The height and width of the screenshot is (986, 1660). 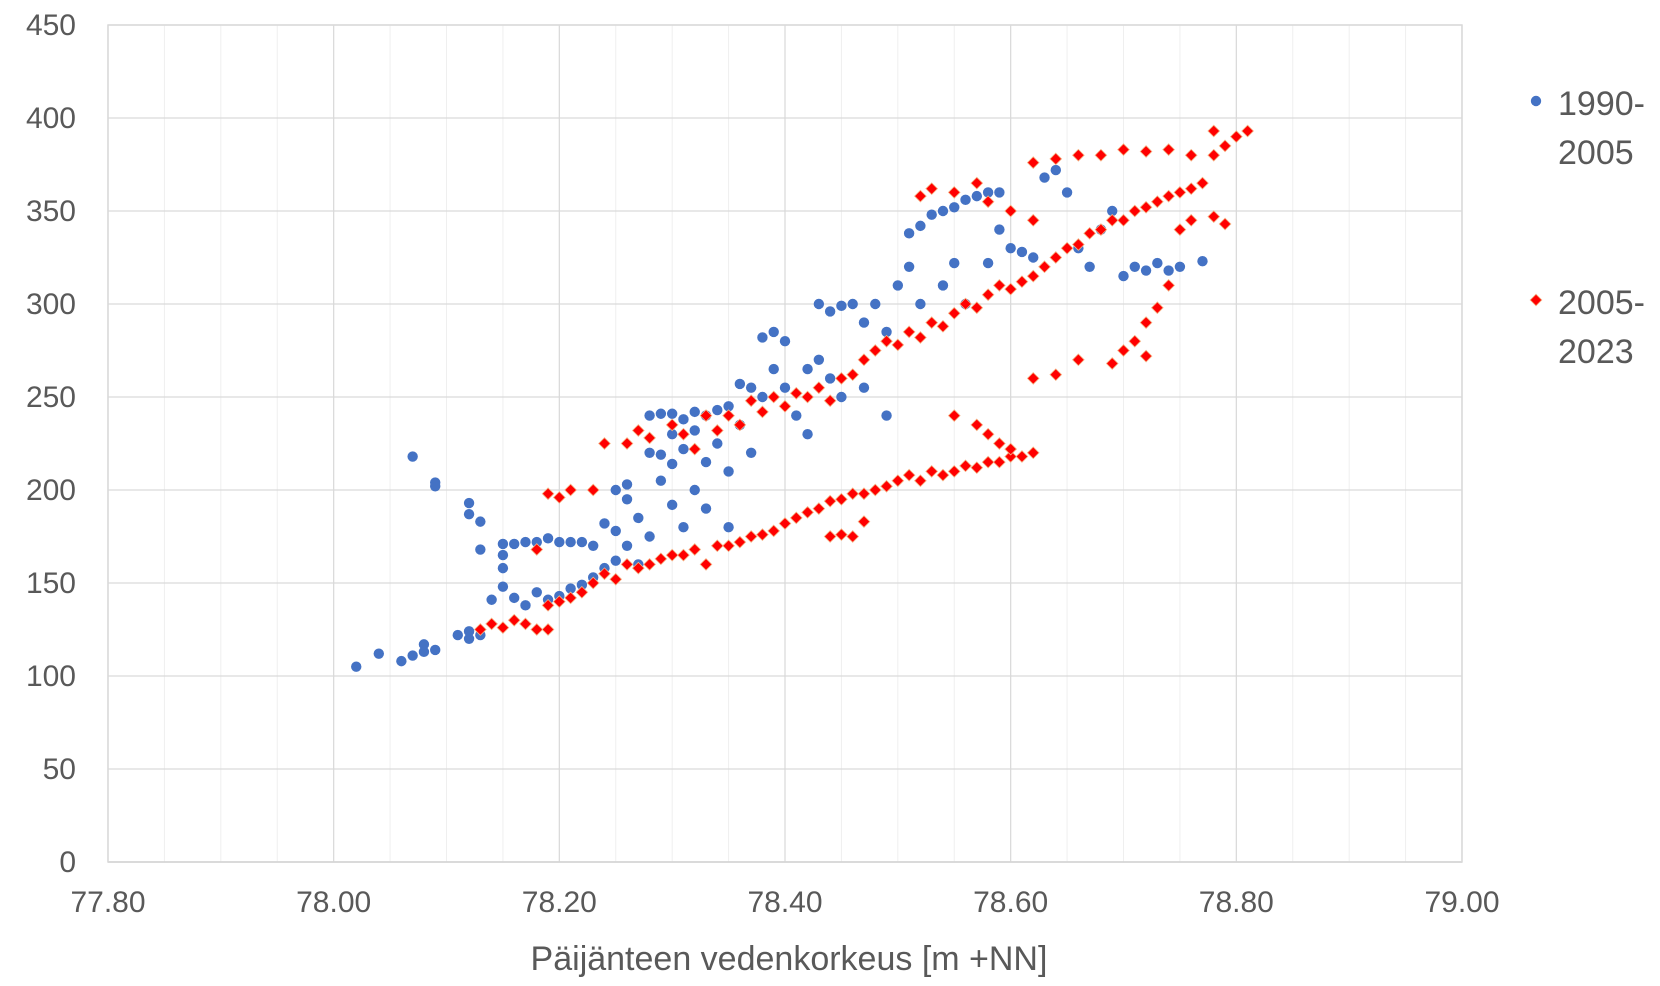 What do you see at coordinates (1601, 303) in the screenshot?
I see `legend-label: 2005-` at bounding box center [1601, 303].